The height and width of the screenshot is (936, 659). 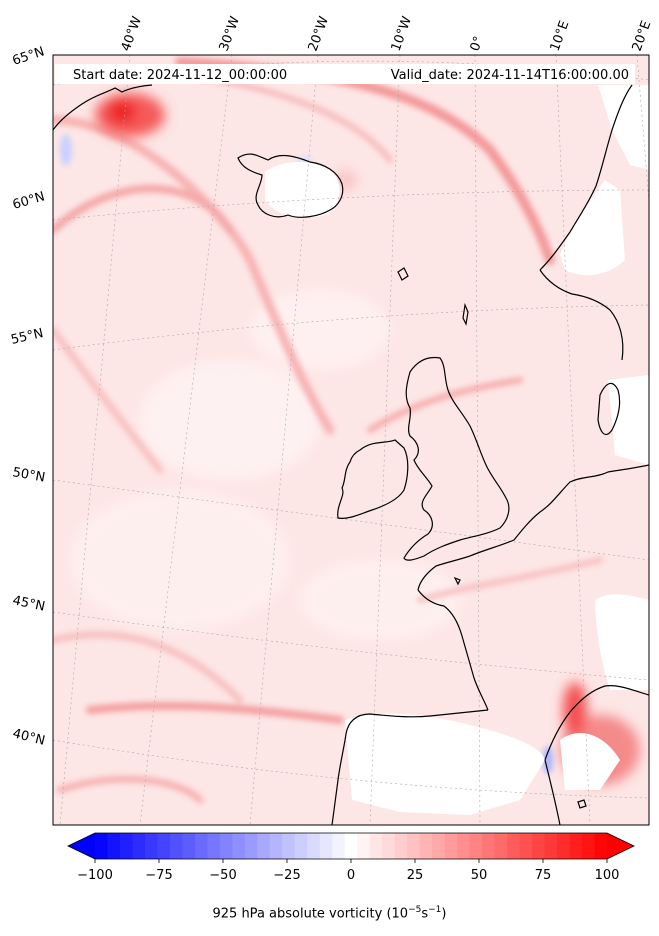 What do you see at coordinates (230, 33) in the screenshot?
I see `lon-label: 30°W` at bounding box center [230, 33].